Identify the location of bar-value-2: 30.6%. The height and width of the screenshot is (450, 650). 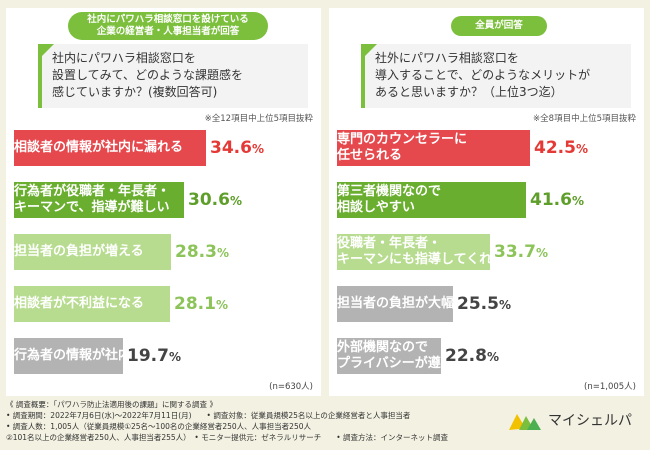
(215, 200).